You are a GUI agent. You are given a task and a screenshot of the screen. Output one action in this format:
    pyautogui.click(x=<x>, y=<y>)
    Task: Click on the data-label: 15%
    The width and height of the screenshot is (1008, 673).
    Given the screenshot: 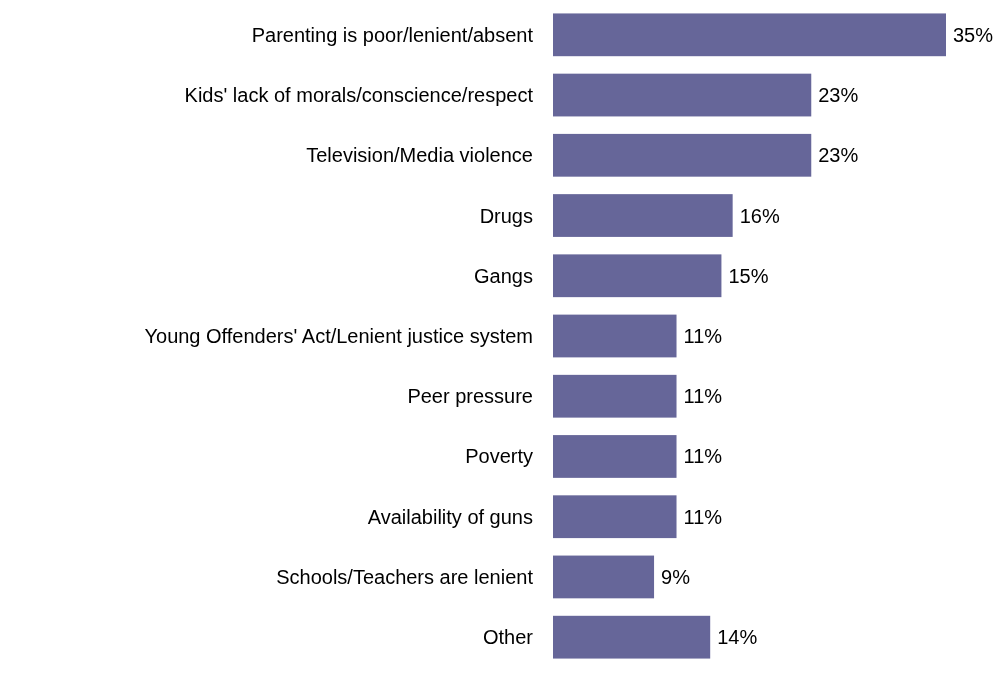 What is the action you would take?
    pyautogui.click(x=748, y=275)
    